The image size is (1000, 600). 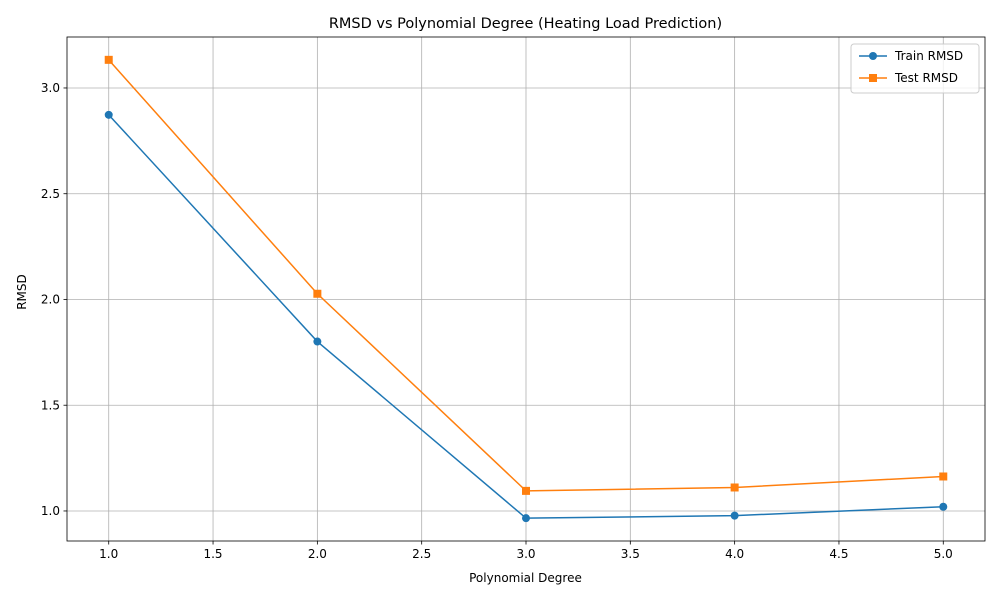 What do you see at coordinates (734, 554) in the screenshot?
I see `x-tick-label: 4.0` at bounding box center [734, 554].